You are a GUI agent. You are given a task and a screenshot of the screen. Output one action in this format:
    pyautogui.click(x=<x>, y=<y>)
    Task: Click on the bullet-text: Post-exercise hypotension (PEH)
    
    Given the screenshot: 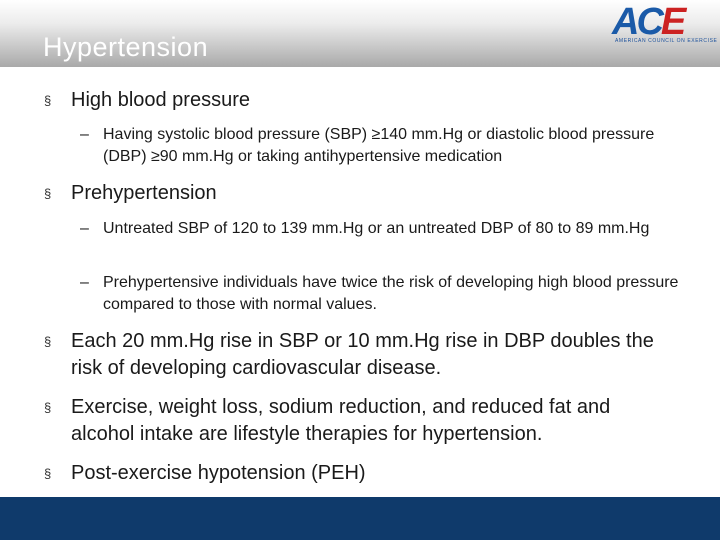 What is the action you would take?
    pyautogui.click(x=218, y=473)
    